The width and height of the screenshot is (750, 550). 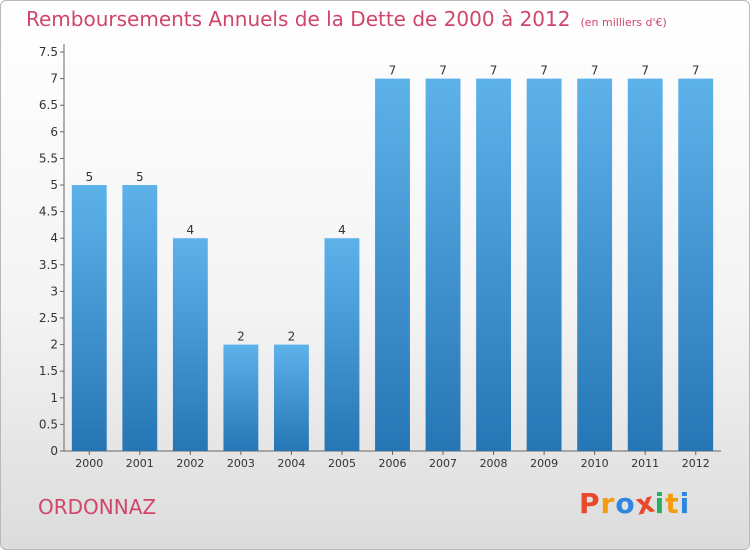 I want to click on x-tick-label-2007: 2007, so click(x=443, y=463).